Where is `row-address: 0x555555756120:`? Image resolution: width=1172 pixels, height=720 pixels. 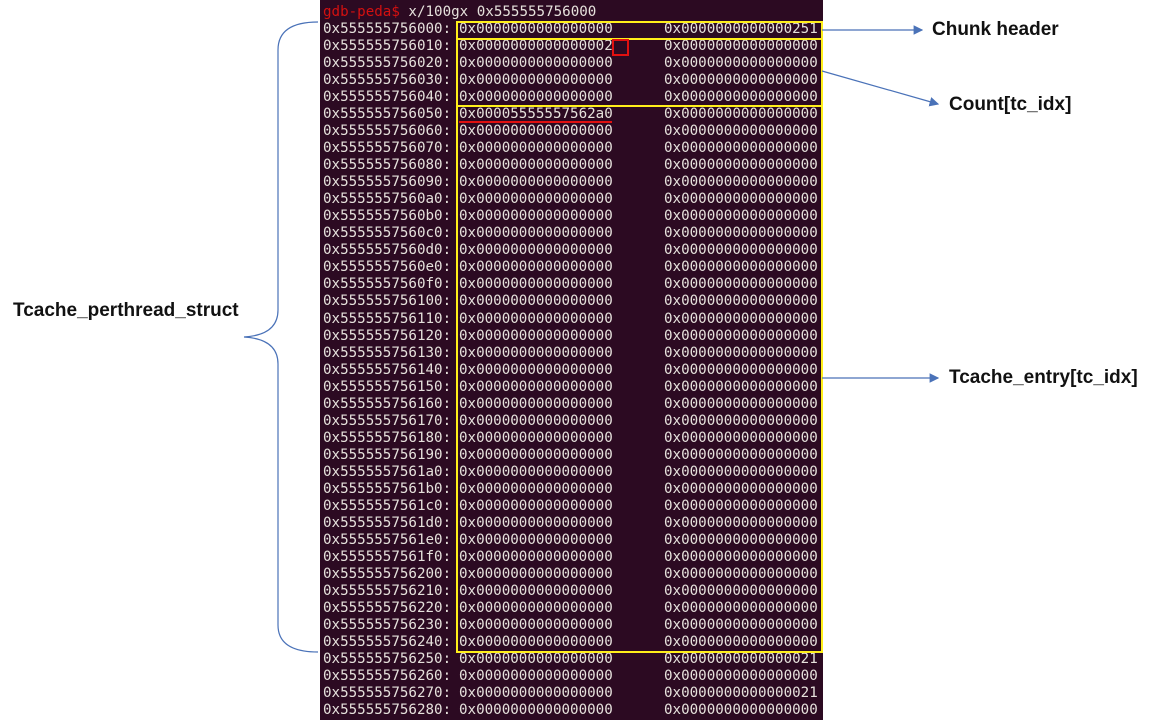
row-address: 0x555555756120: is located at coordinates (387, 335).